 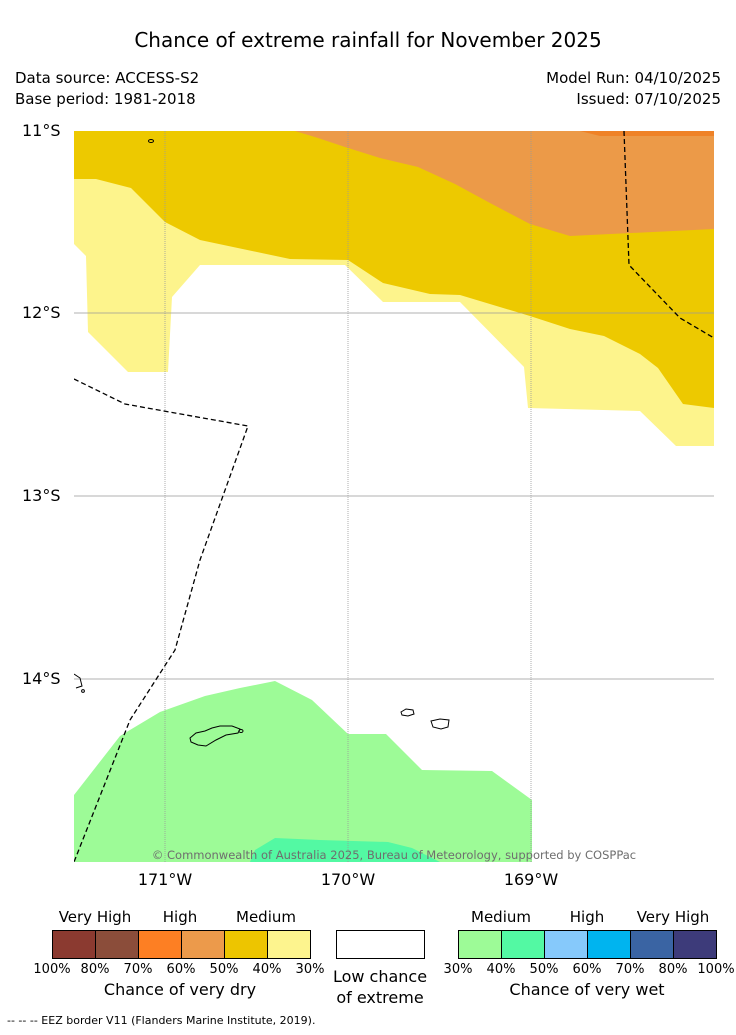 I want to click on lat-label-14s: 14°S, so click(x=41, y=678).